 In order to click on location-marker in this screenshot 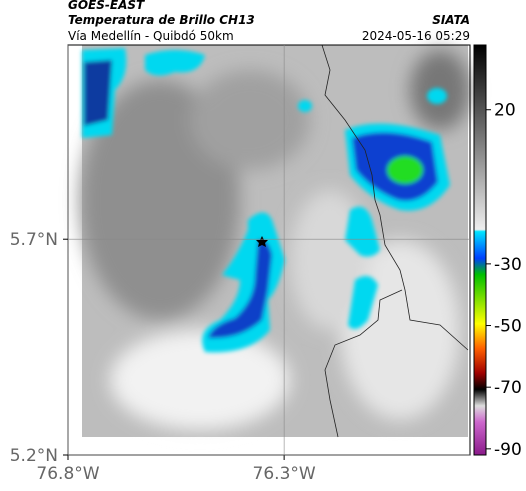, I will do `click(262, 241)`.